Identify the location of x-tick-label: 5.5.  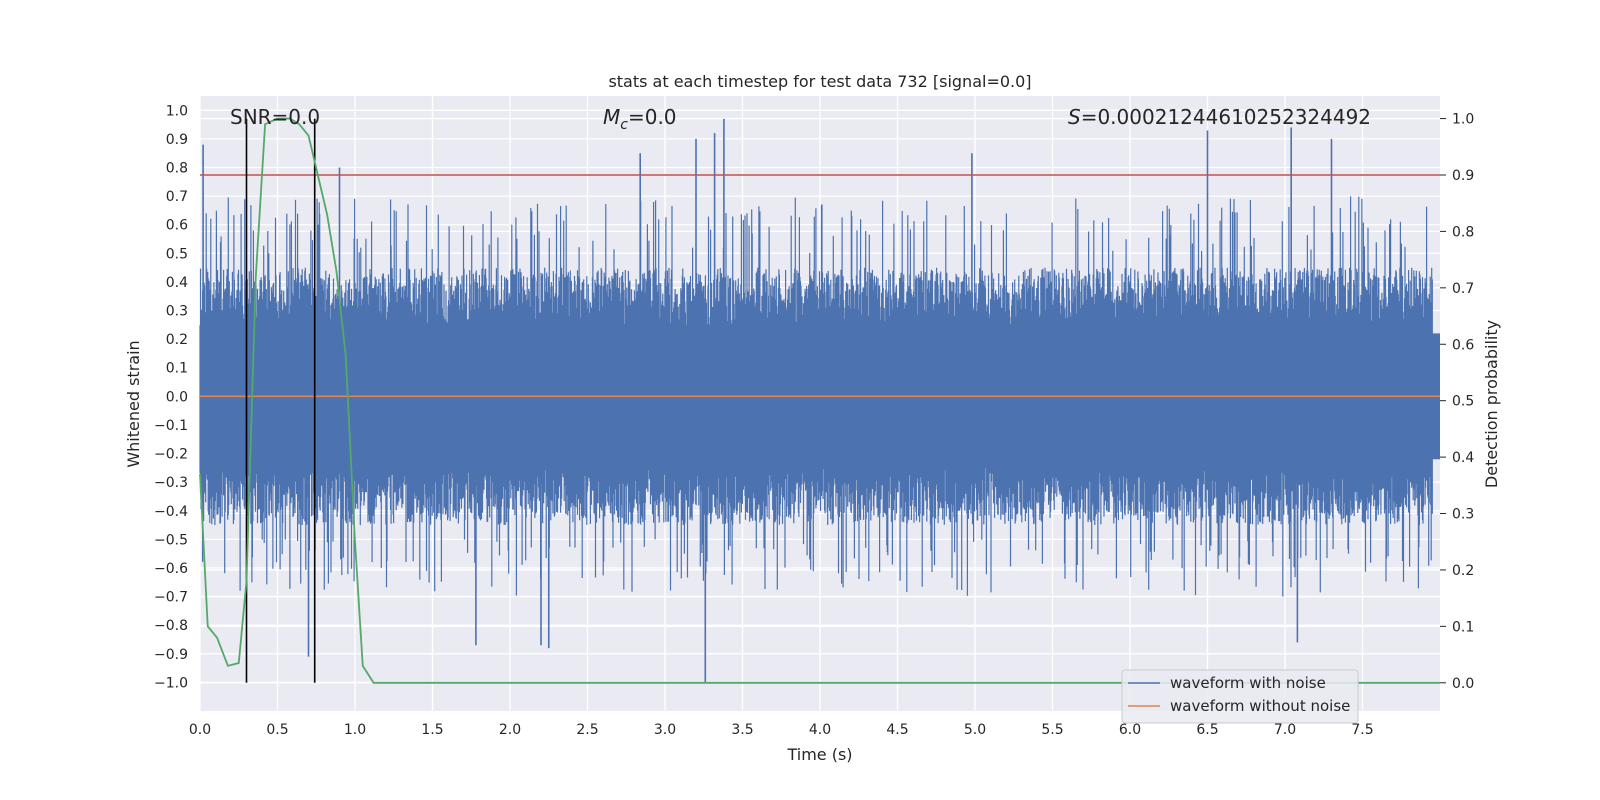
(1052, 730).